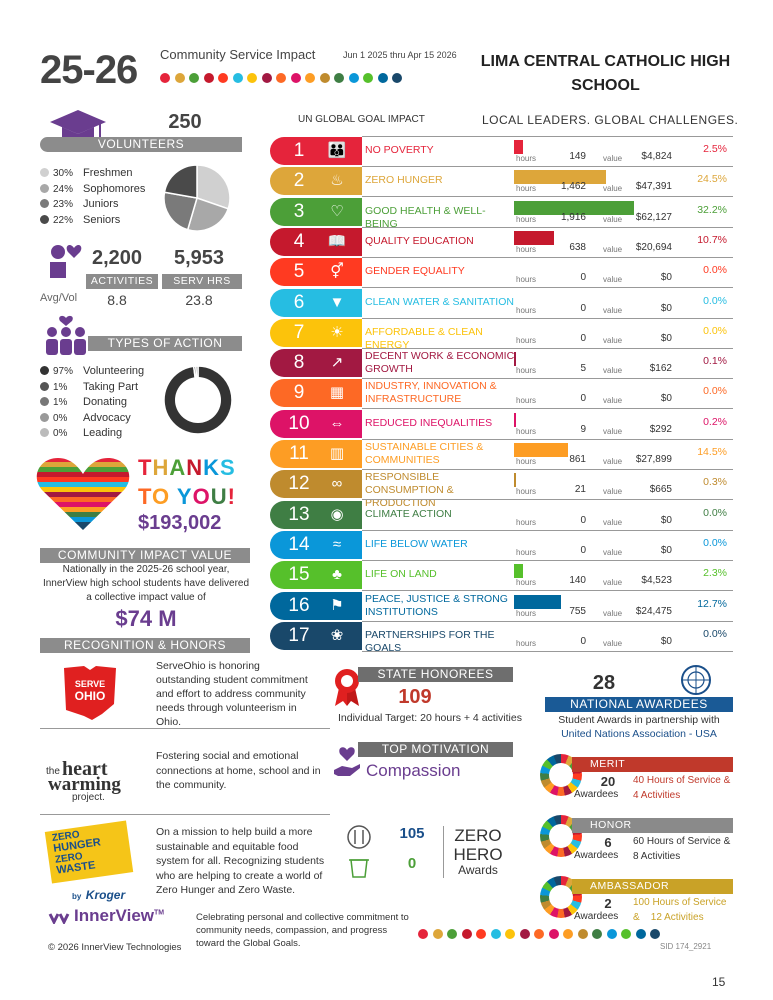  Describe the element at coordinates (108, 173) in the screenshot. I see `volunteers-legend-label: Freshmen` at that location.